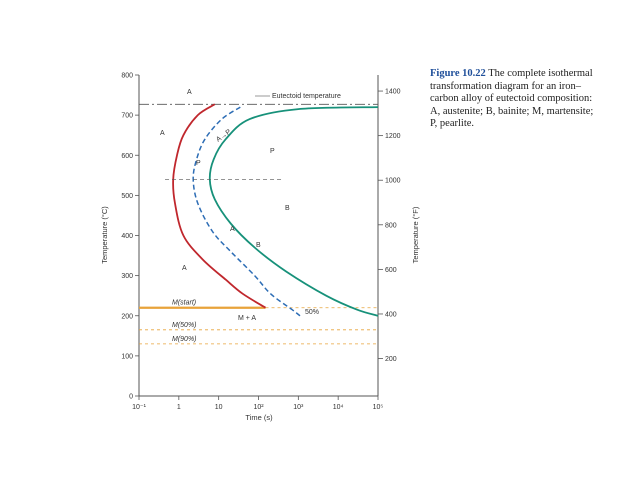 This screenshot has width=638, height=479. I want to click on label-austenite-mid: A, so click(232, 229).